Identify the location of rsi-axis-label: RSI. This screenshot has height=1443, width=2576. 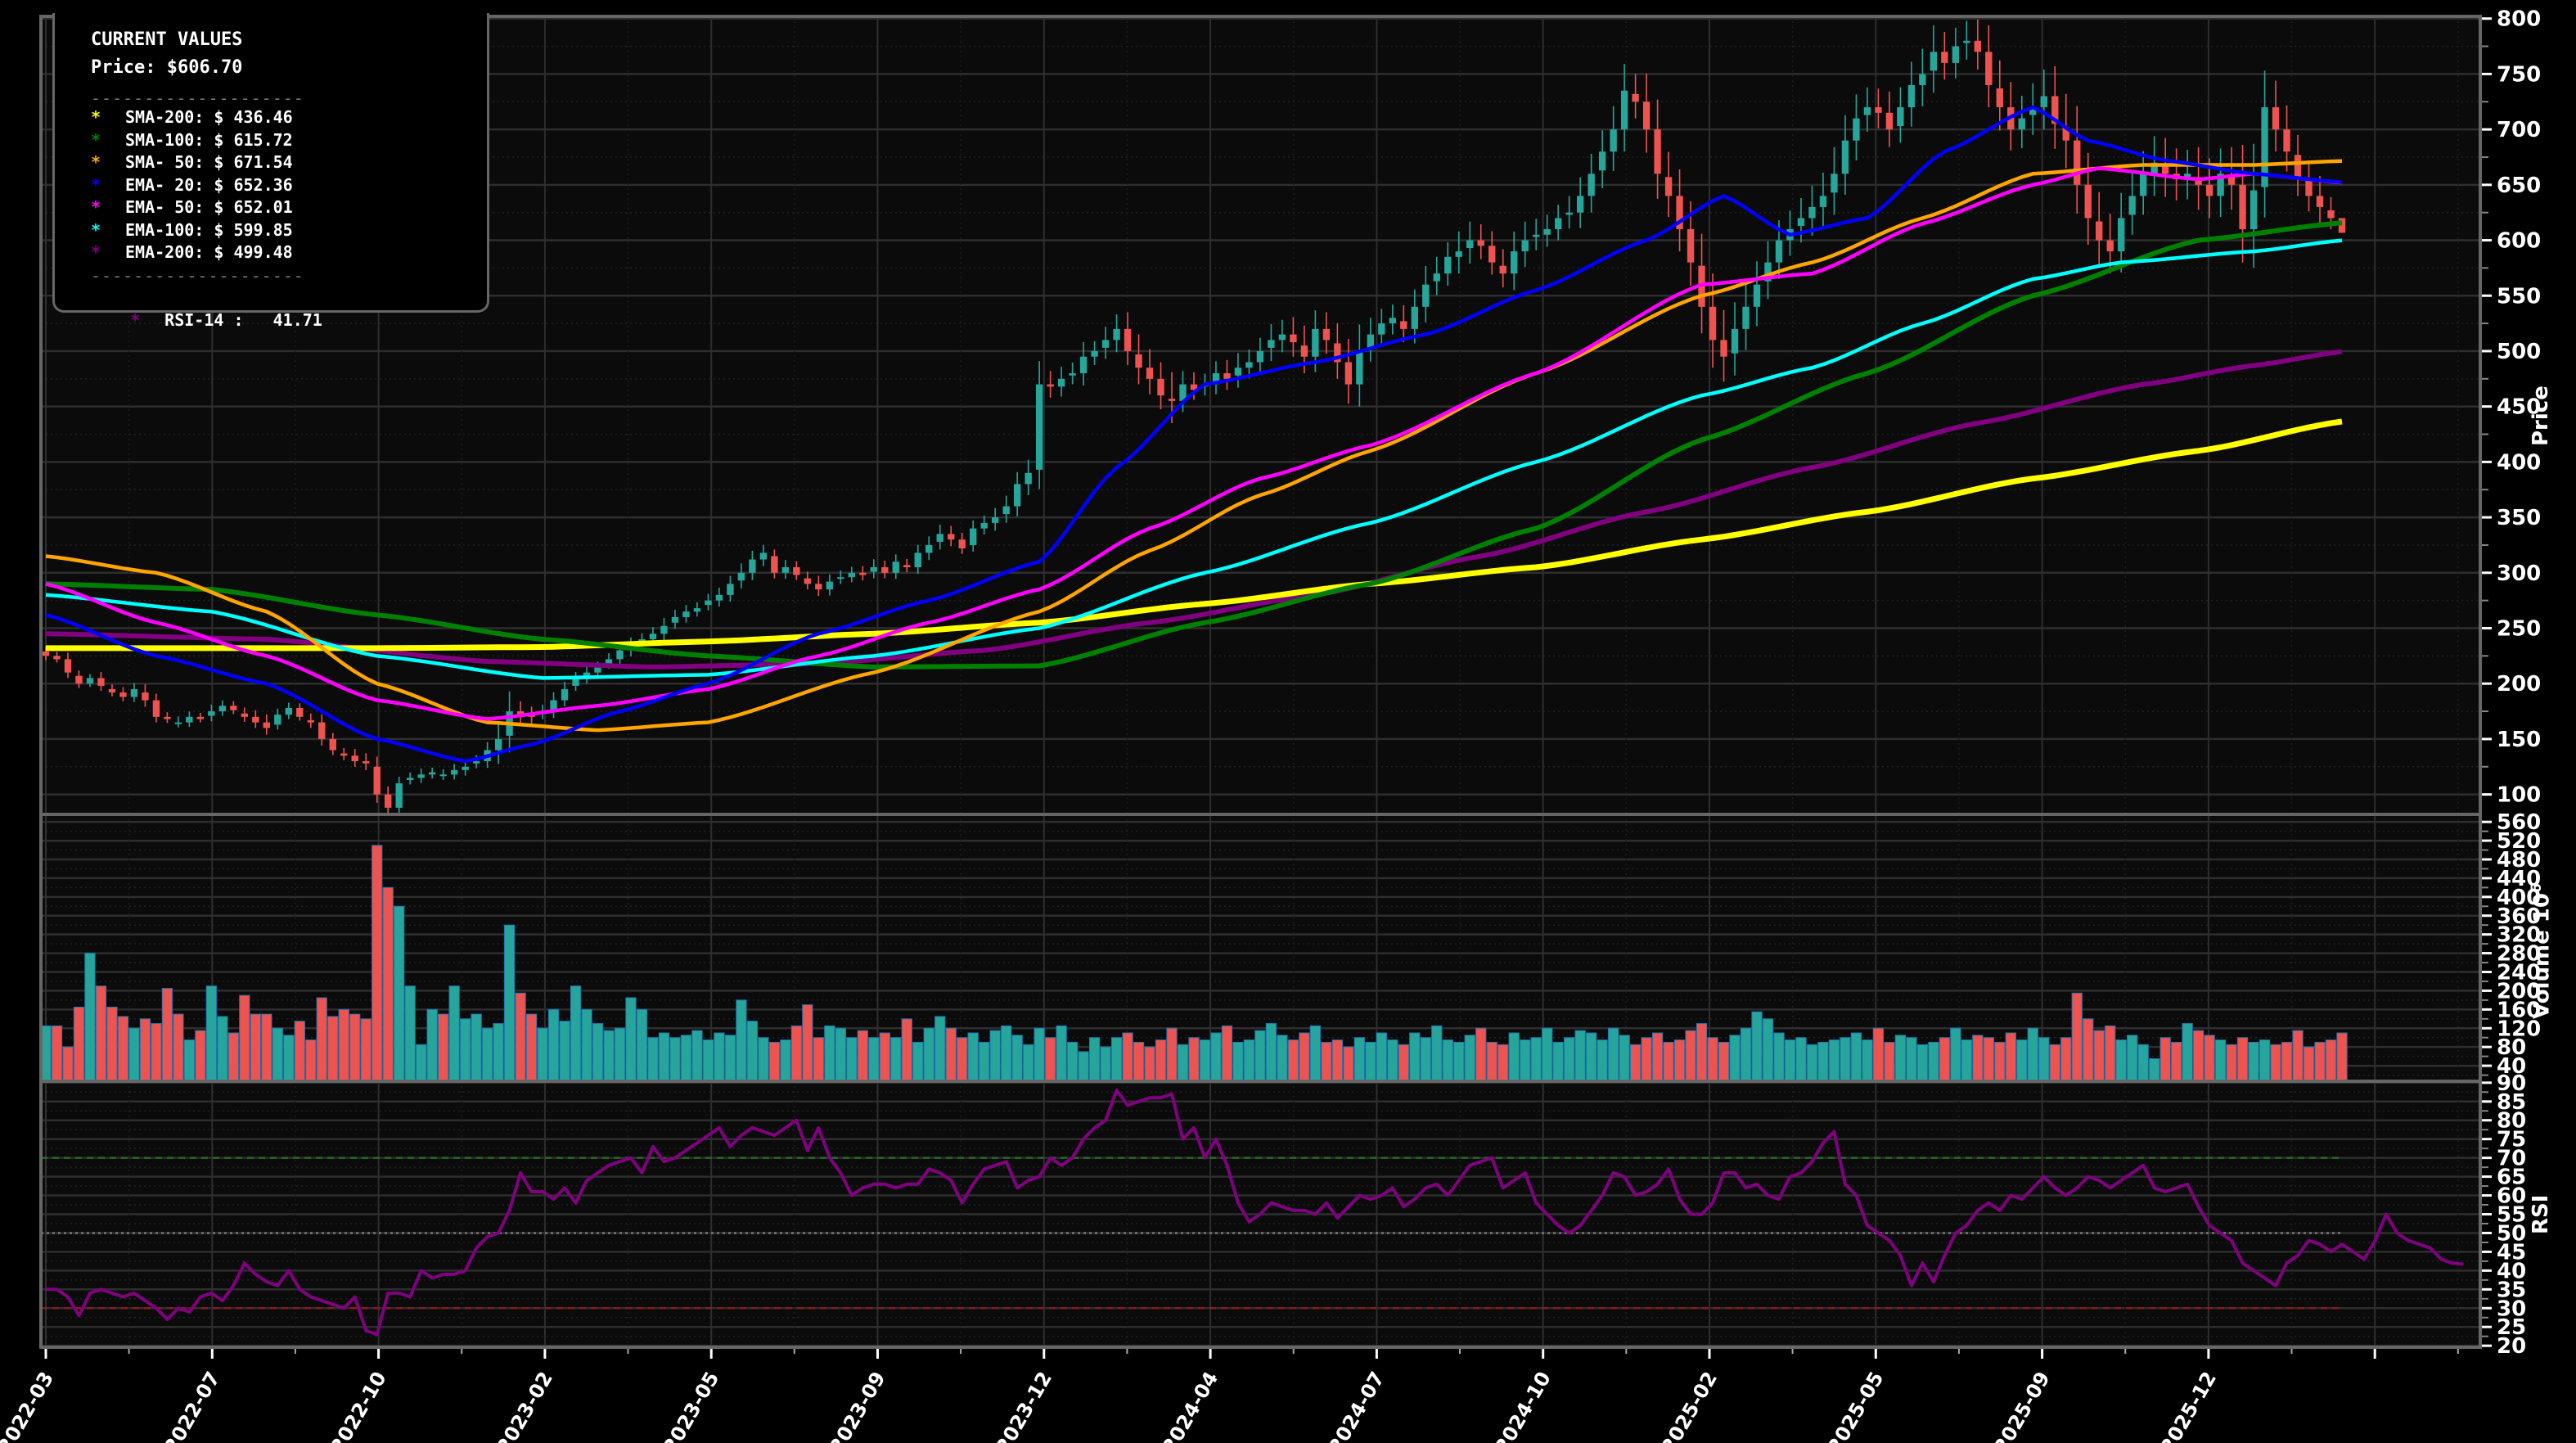
(2541, 1214).